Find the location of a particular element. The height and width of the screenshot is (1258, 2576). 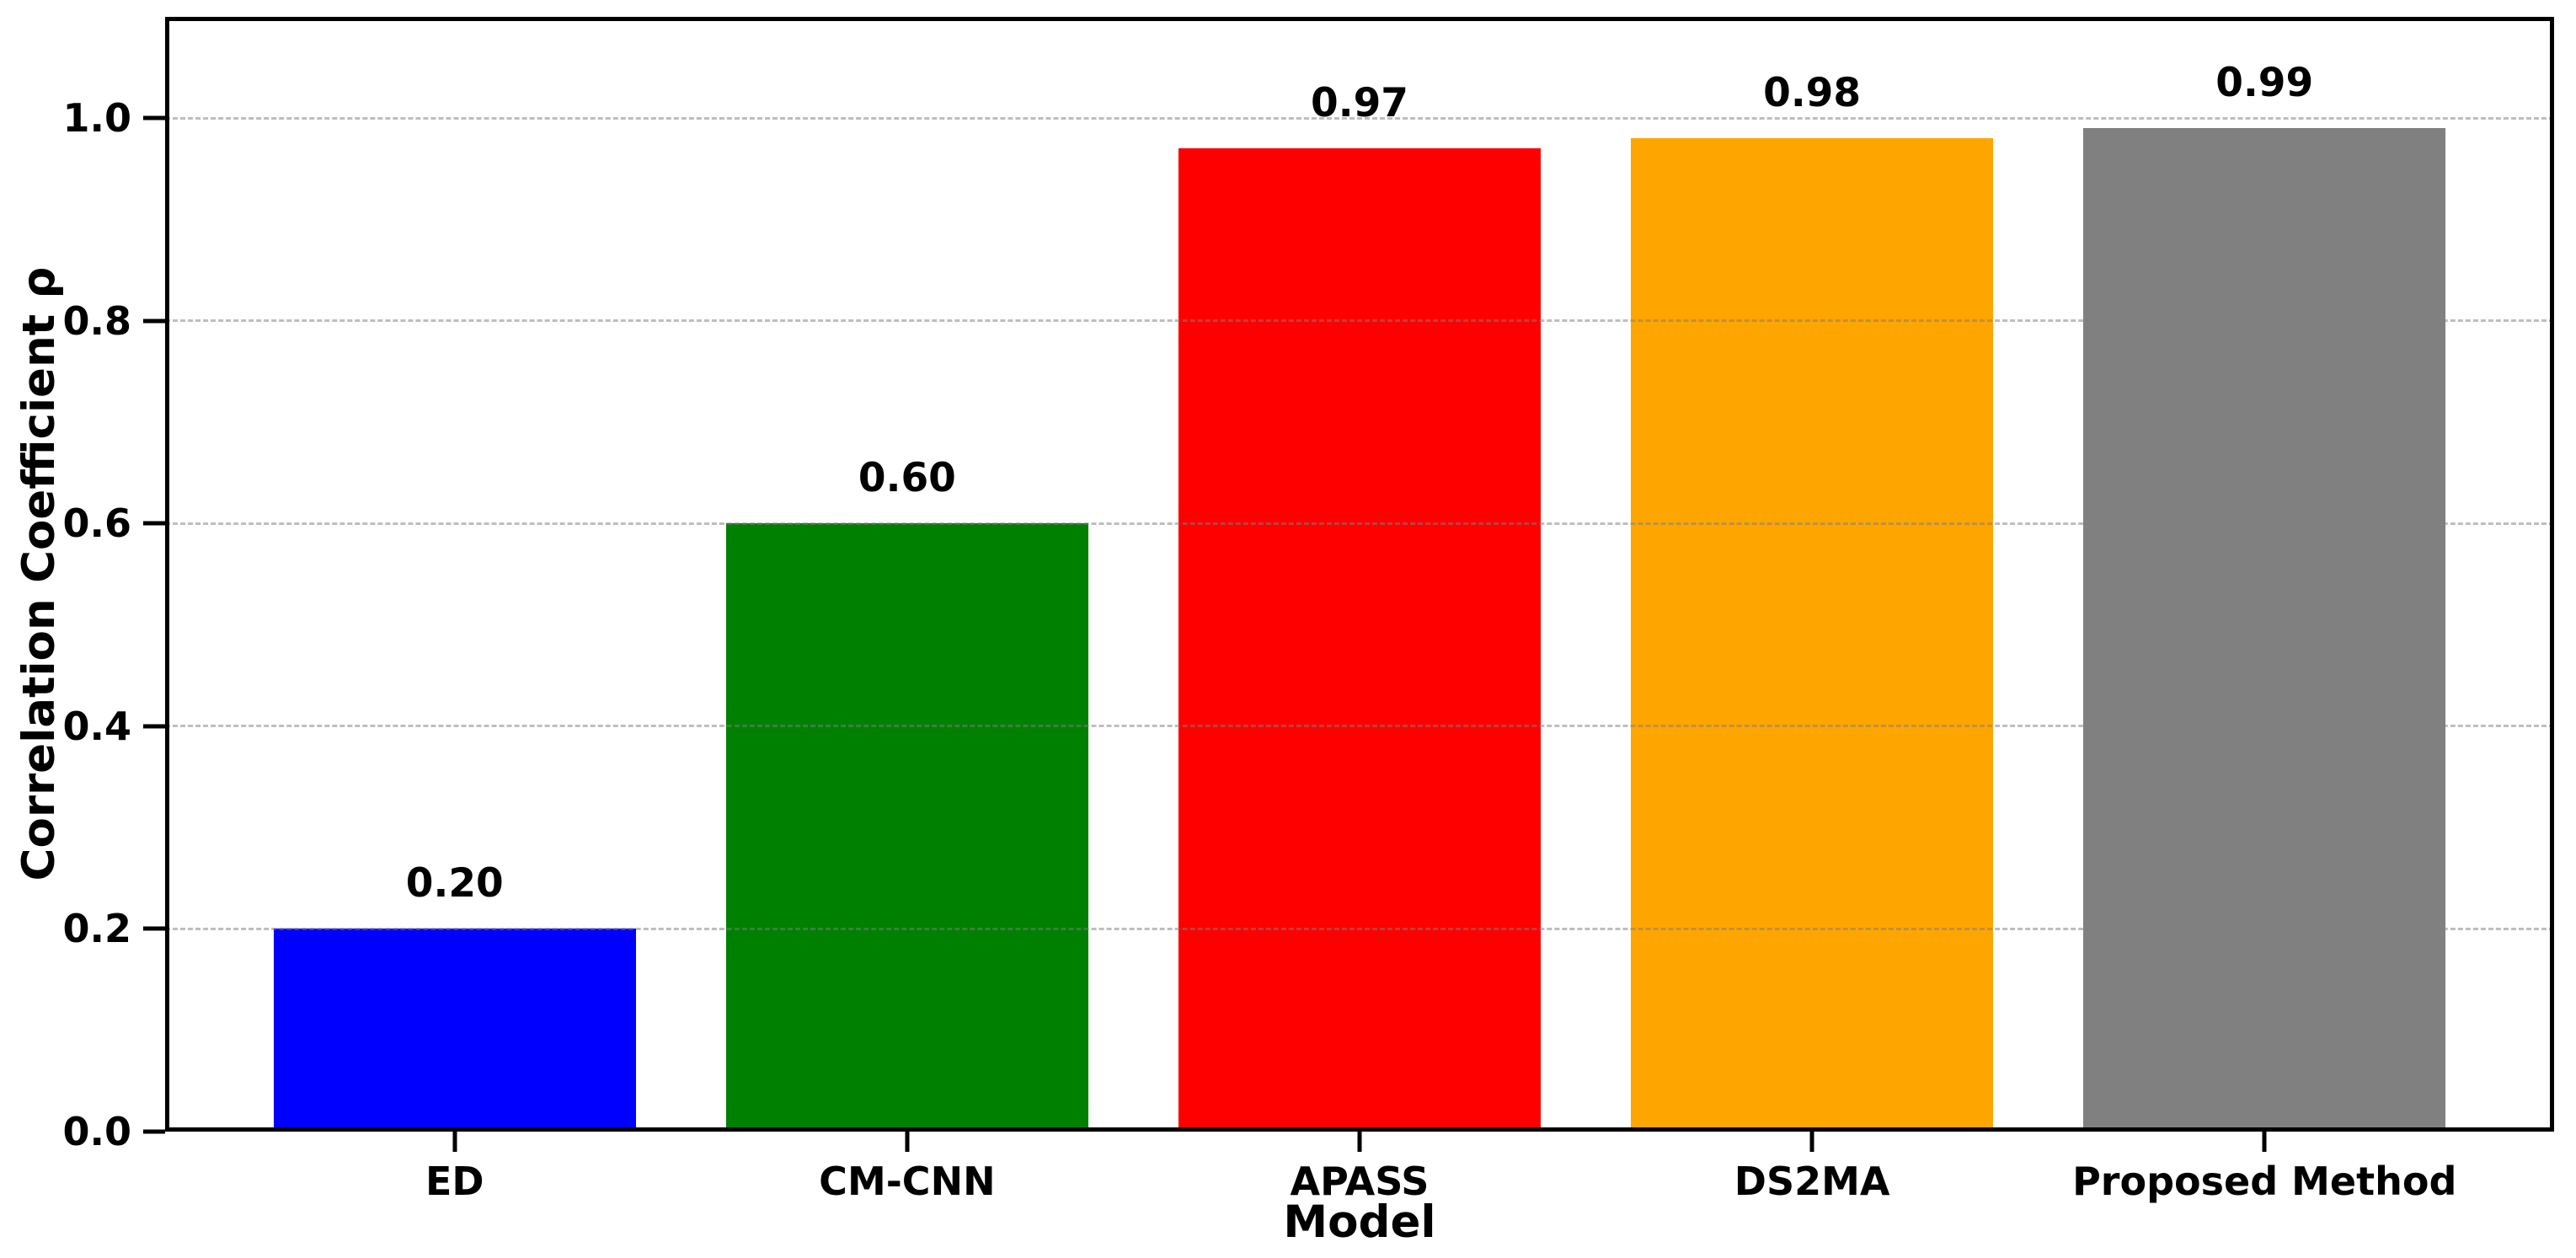

bar-apass is located at coordinates (1359, 640).